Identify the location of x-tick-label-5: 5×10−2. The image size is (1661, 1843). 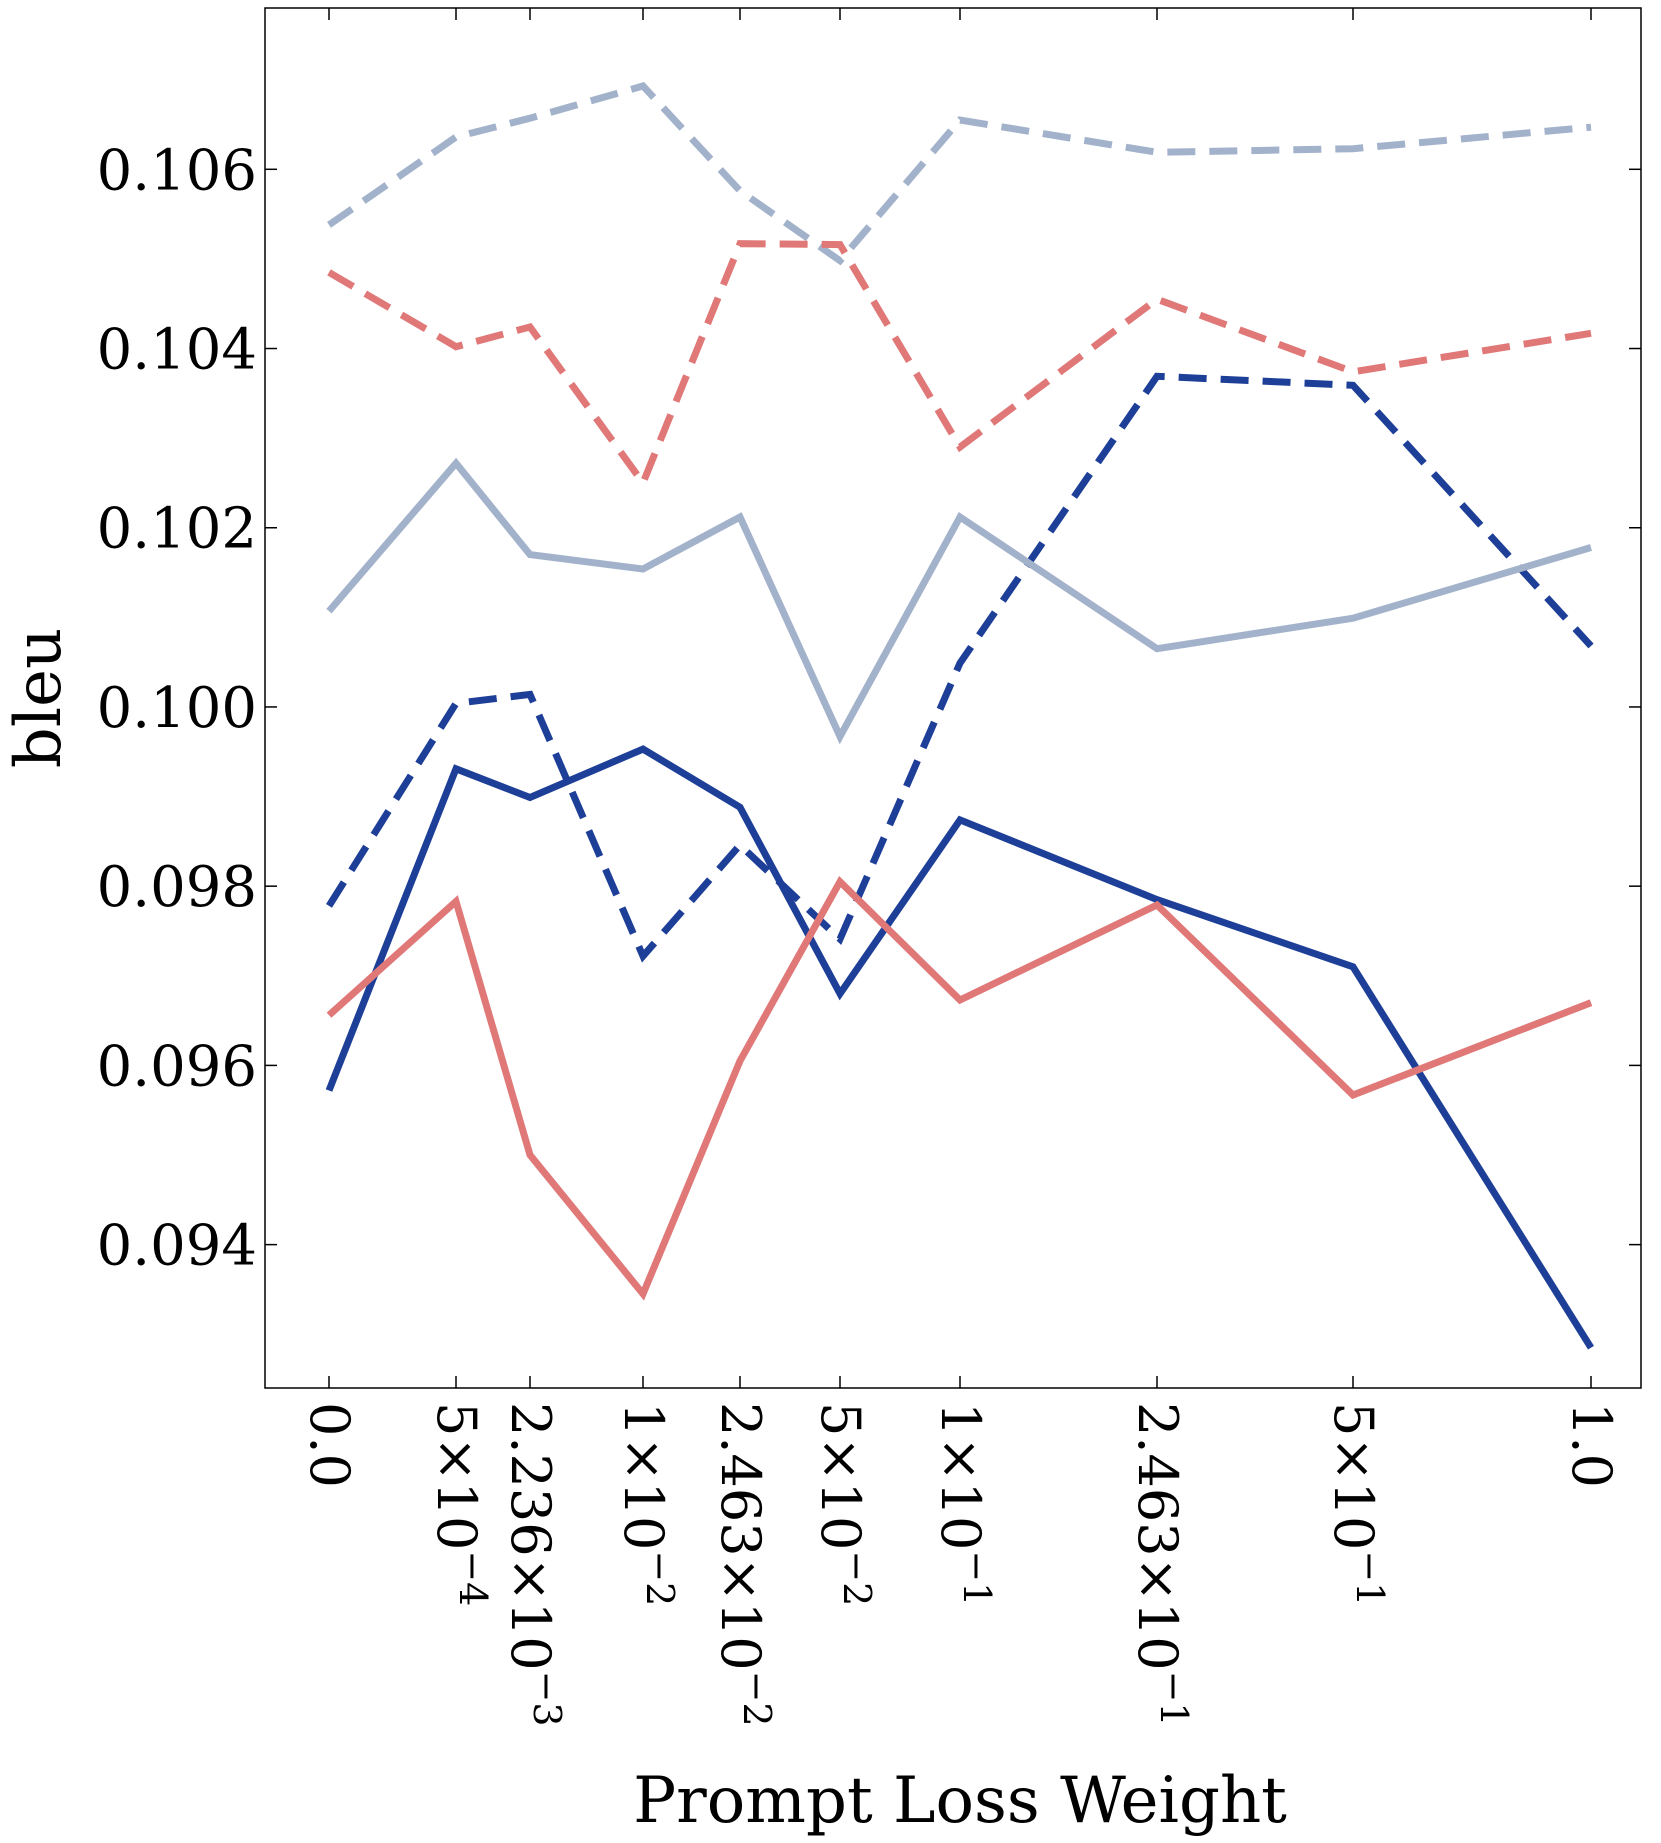
(844, 1504).